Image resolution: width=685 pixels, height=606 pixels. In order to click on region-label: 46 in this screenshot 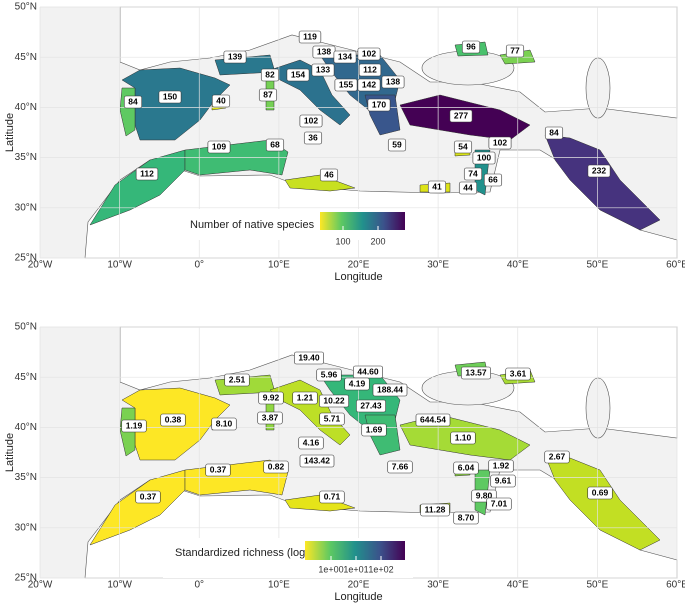, I will do `click(329, 174)`.